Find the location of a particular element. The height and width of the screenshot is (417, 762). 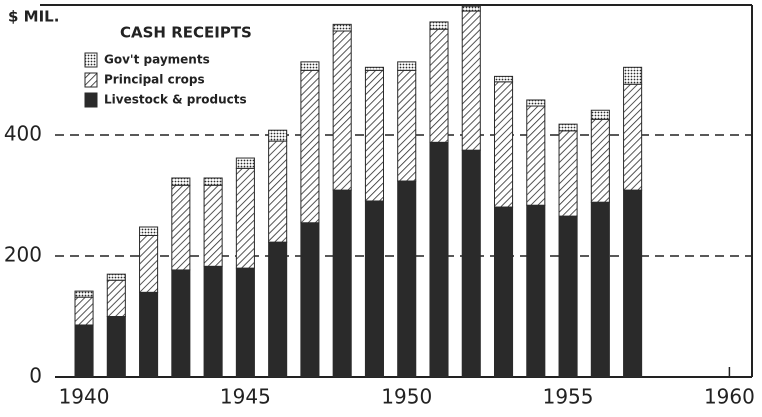

x-tick-label: 1955 is located at coordinates (568, 397).